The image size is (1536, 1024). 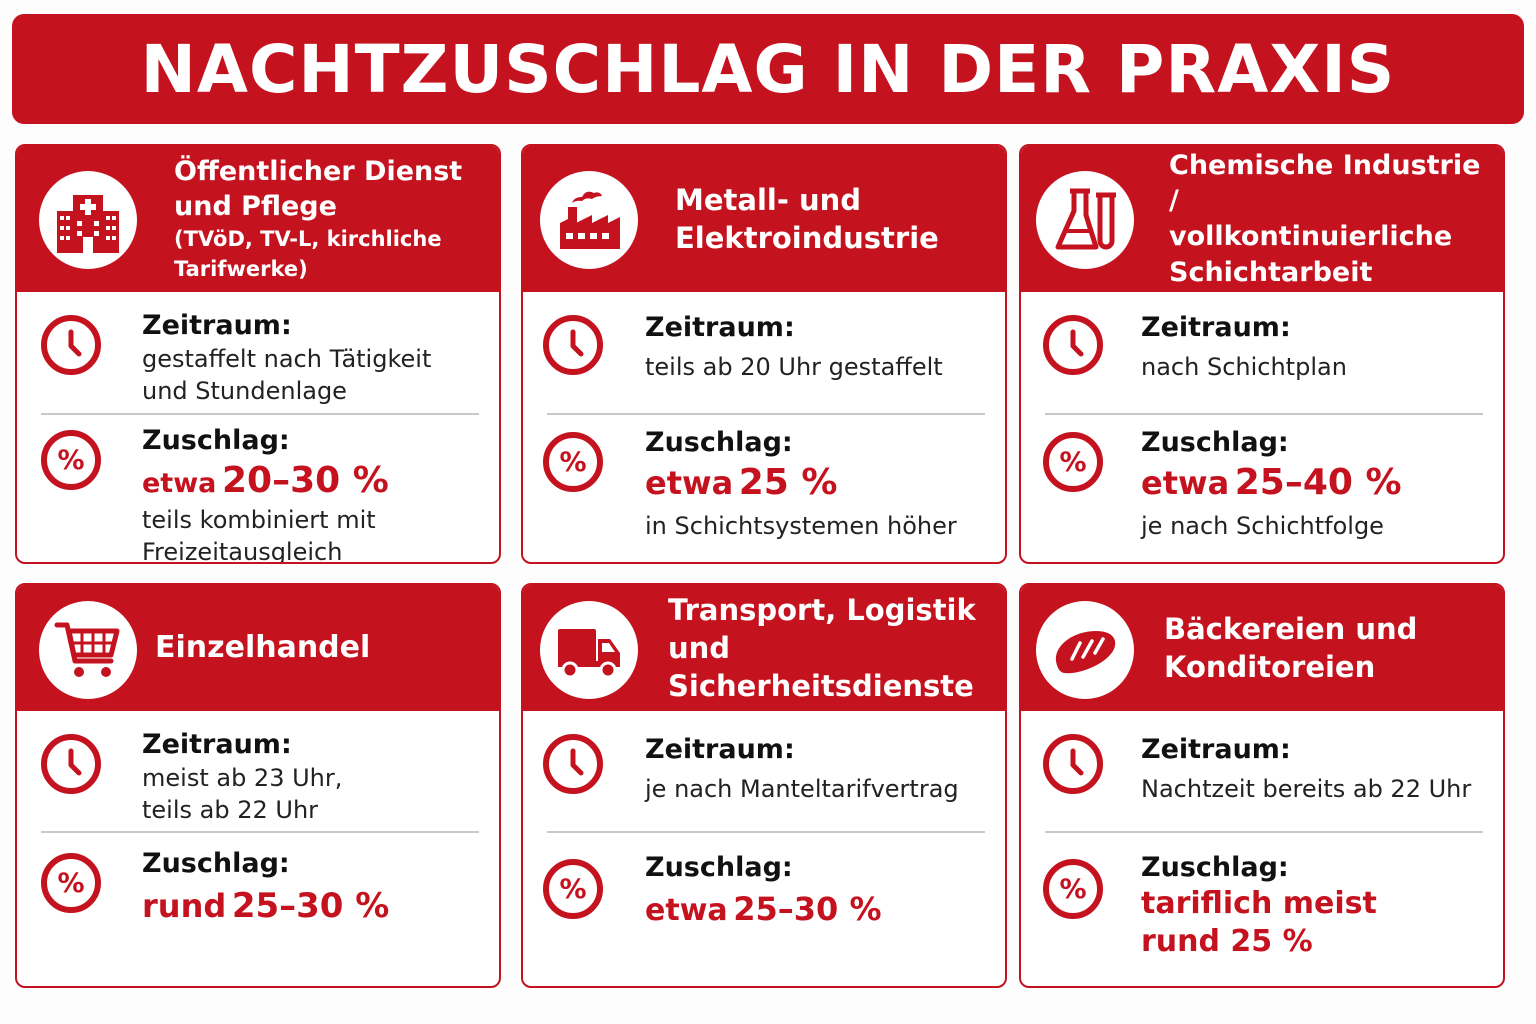 I want to click on hospital-icon, so click(x=88, y=220).